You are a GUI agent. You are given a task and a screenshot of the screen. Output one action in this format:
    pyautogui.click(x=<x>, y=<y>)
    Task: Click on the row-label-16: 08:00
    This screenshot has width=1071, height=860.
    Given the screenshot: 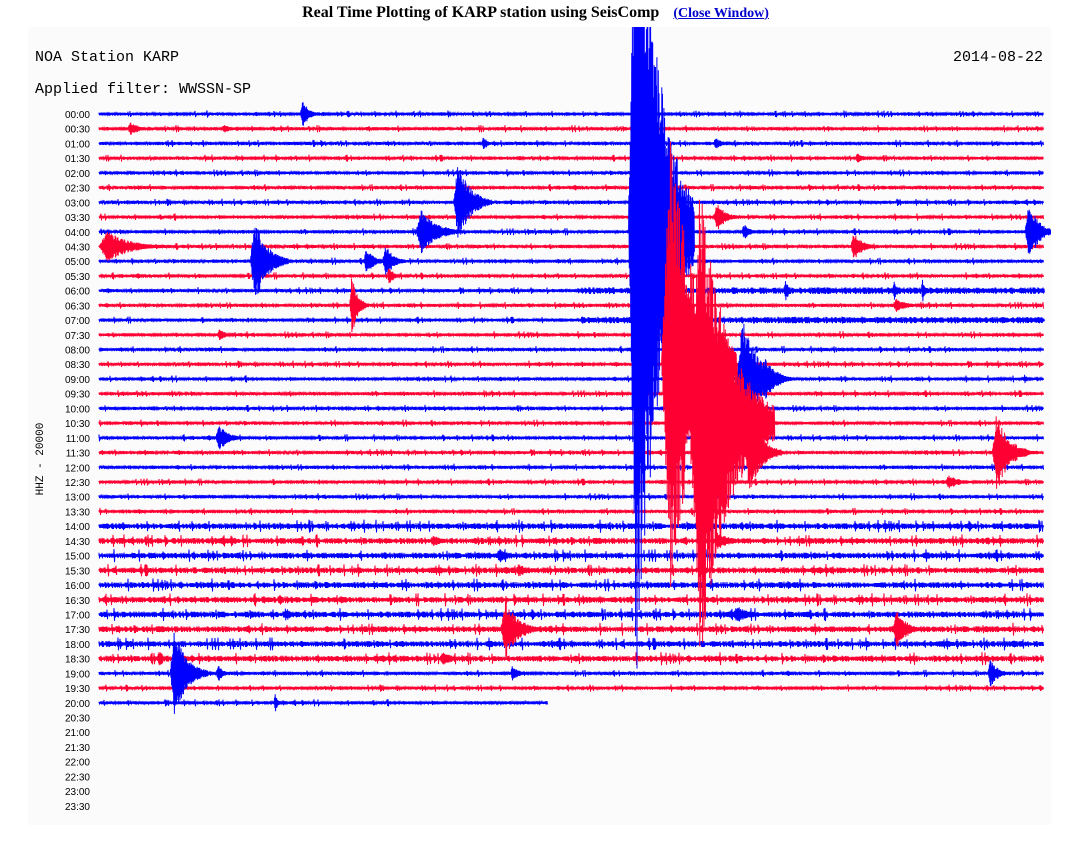 What is the action you would take?
    pyautogui.click(x=77, y=351)
    